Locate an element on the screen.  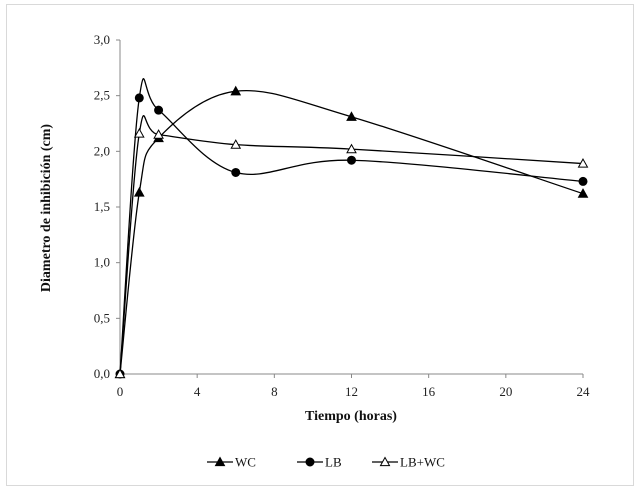
x-tick-label: 12 is located at coordinates (351, 391).